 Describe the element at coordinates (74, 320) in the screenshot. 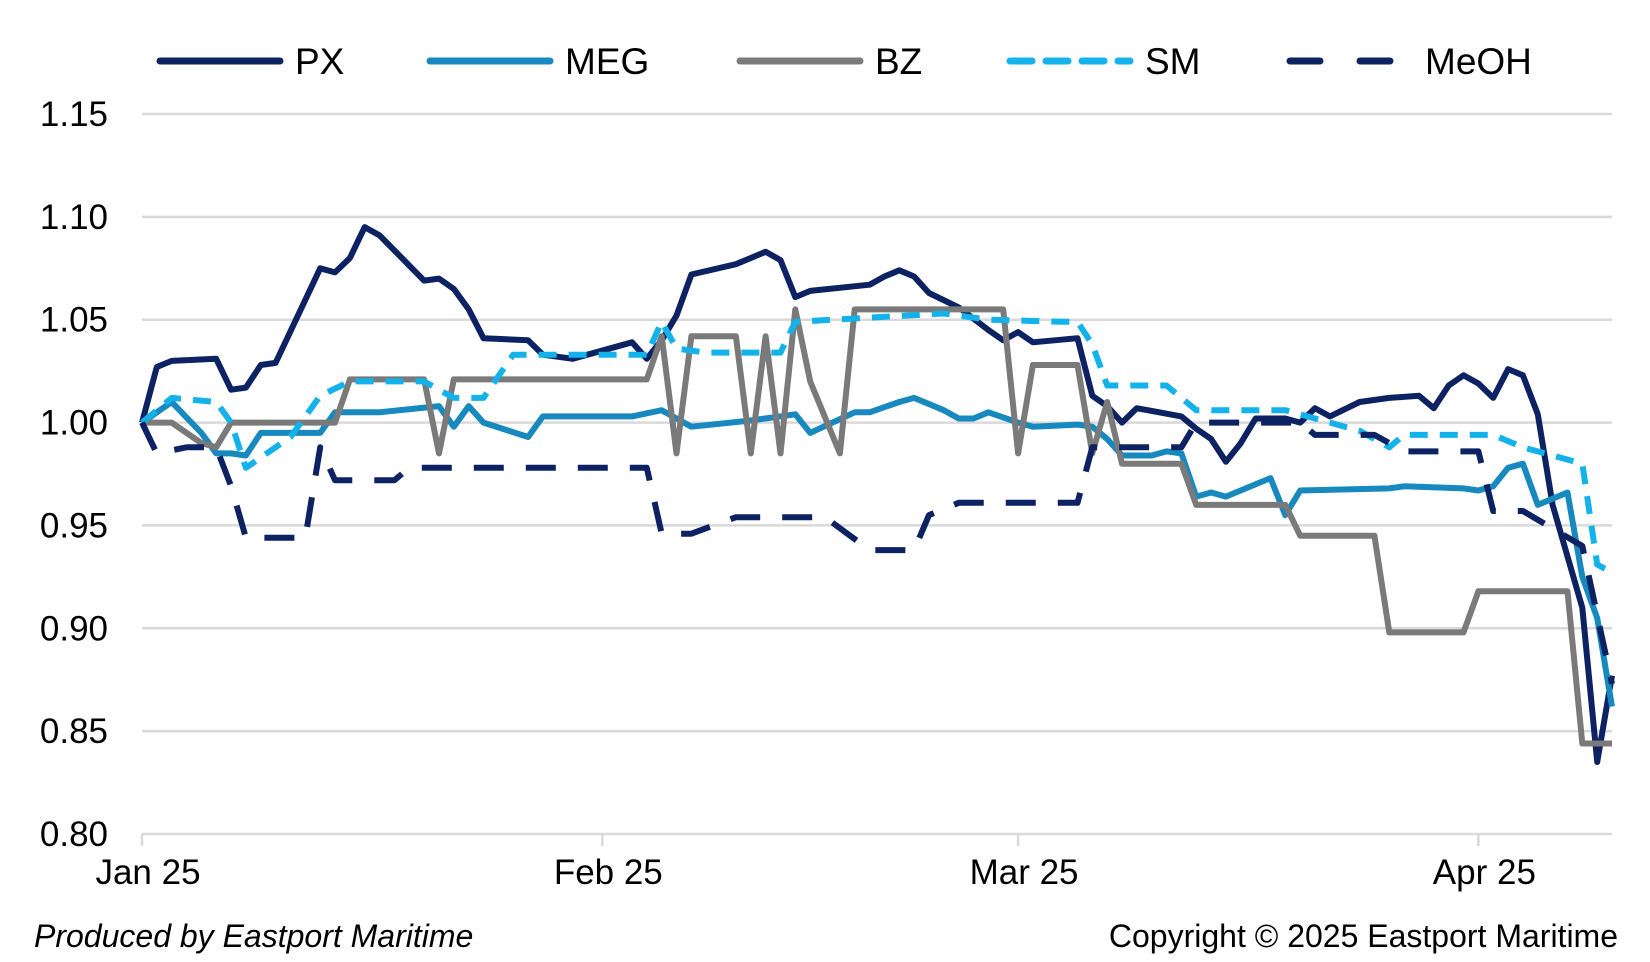

I see `y-tick-label: 1.05` at that location.